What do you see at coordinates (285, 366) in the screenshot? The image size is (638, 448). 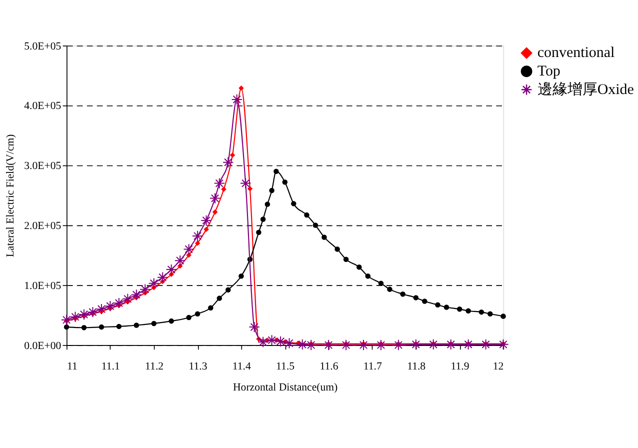 I see `x-tick-label: 11.5` at bounding box center [285, 366].